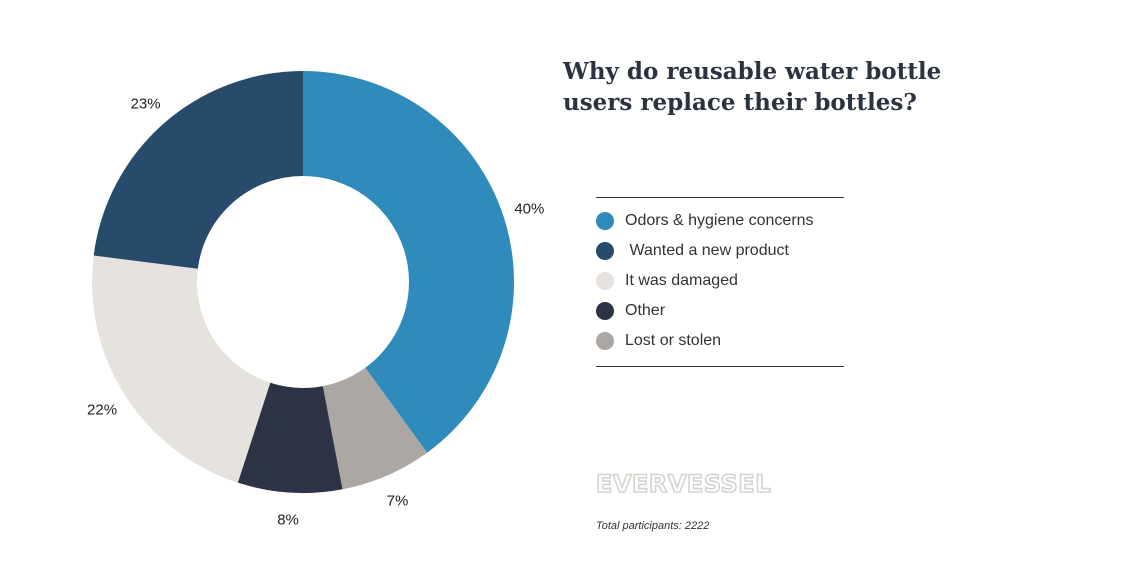 Image resolution: width=1125 pixels, height=563 pixels. I want to click on slice-label-odors-hygiene-concerns: 40%, so click(529, 208).